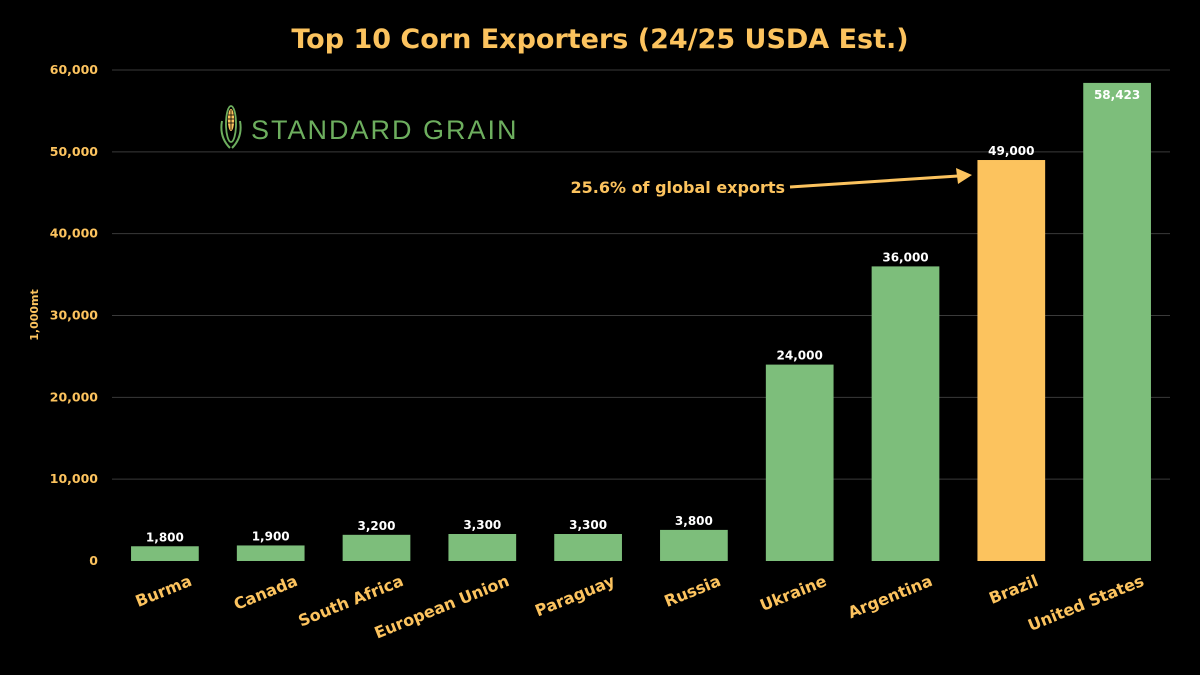  Describe the element at coordinates (376, 547) in the screenshot. I see `bar-south-africa` at that location.